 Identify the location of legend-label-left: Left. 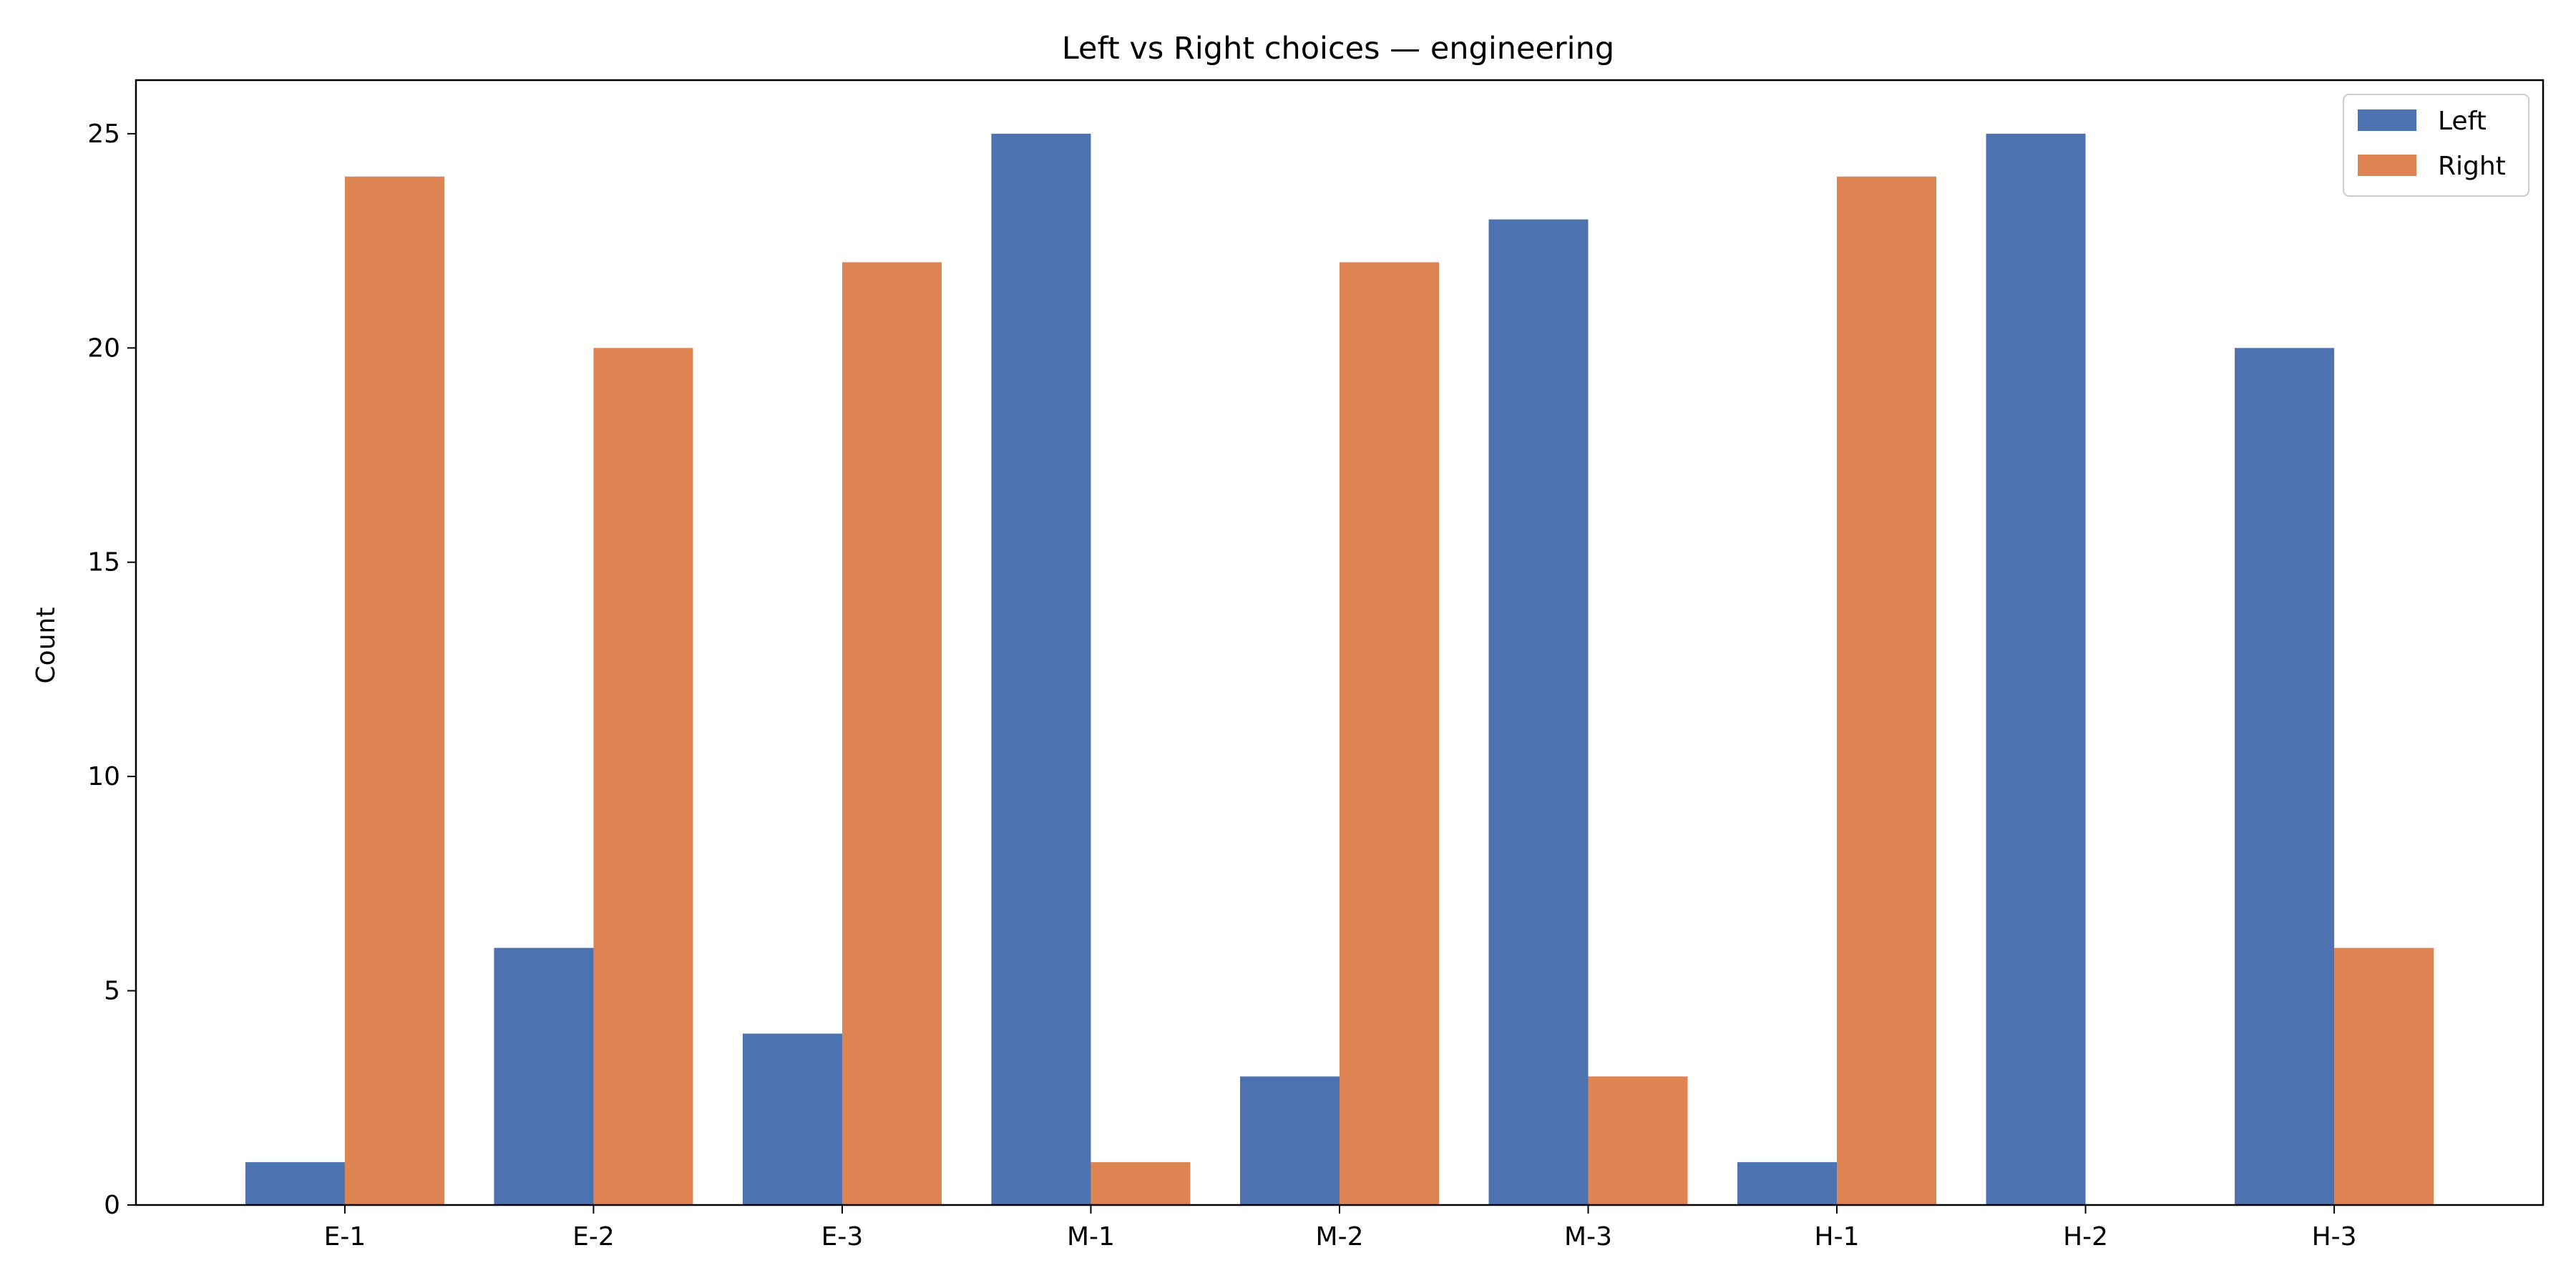
(2462, 122).